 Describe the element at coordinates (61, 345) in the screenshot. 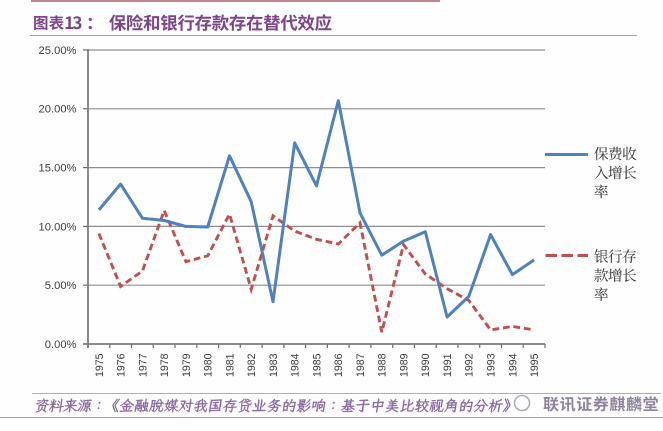

I see `svg-text: 0.00%` at that location.